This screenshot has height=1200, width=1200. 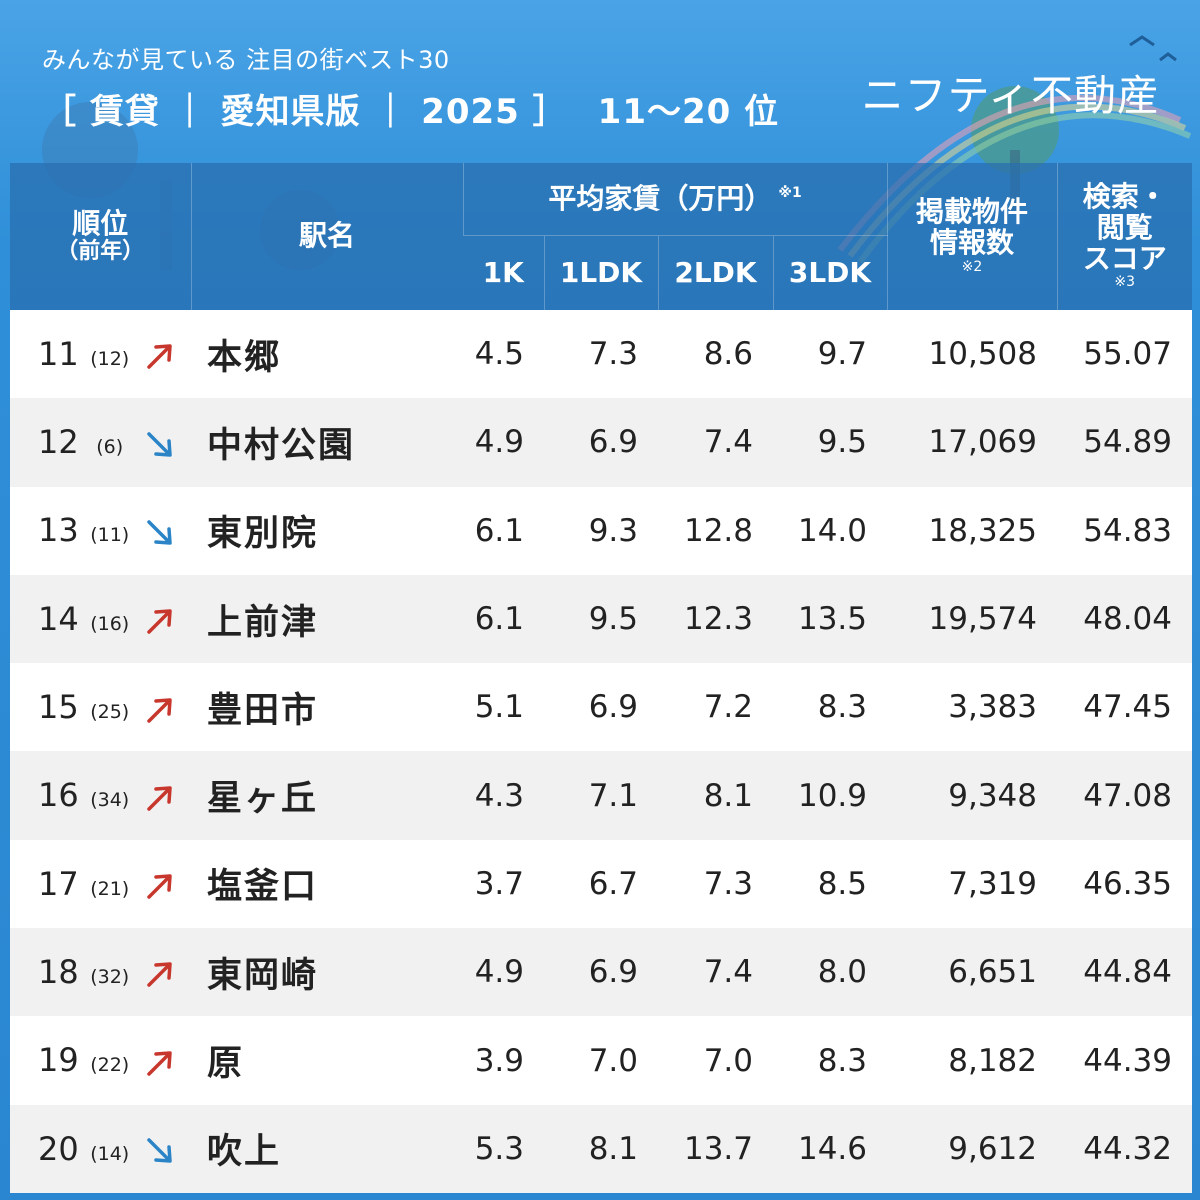 I want to click on rank-now: 11, so click(x=58, y=353).